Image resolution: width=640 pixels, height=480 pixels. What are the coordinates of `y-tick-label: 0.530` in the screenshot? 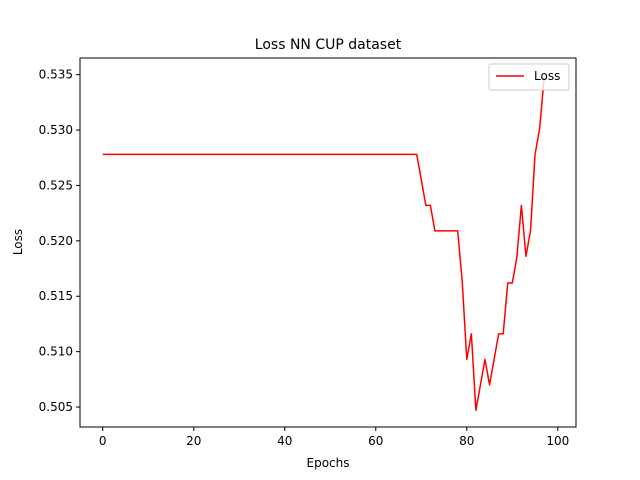 It's located at (56, 130).